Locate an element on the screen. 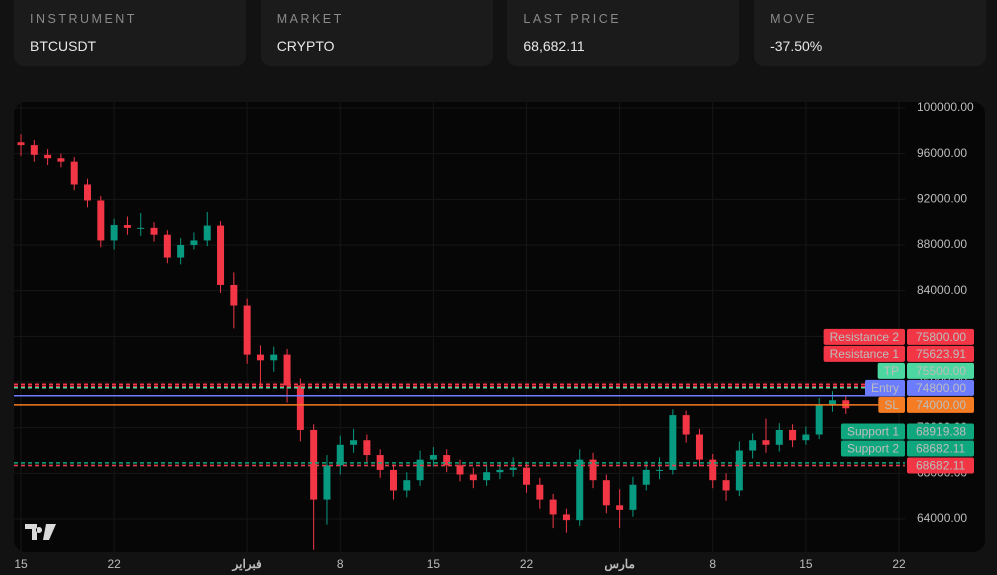 The image size is (997, 575). level-price: 68919.38 is located at coordinates (941, 432).